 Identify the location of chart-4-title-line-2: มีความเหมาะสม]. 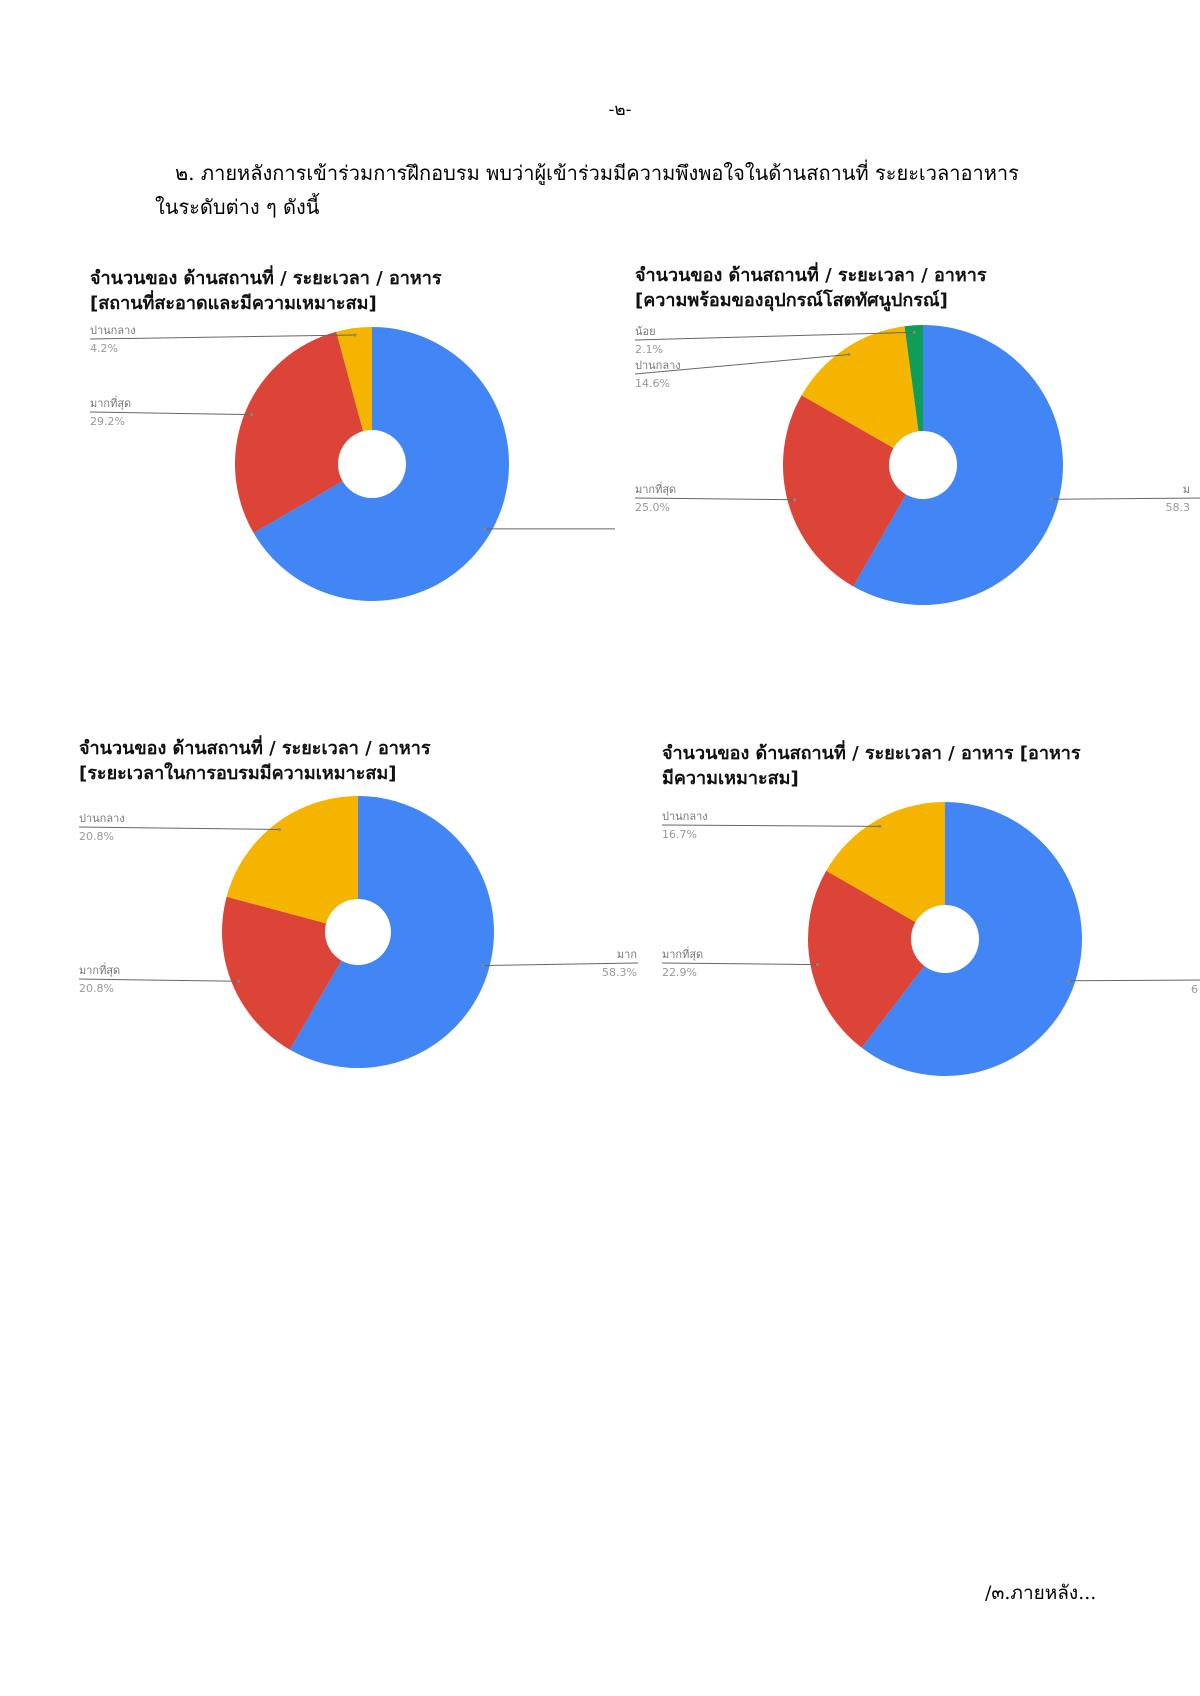
(730, 778).